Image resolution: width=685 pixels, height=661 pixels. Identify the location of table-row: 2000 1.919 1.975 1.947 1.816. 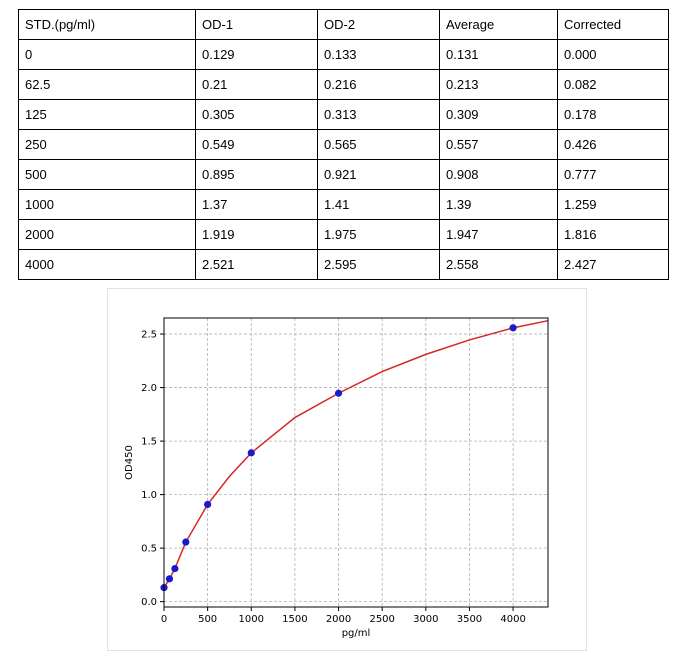
(343, 234).